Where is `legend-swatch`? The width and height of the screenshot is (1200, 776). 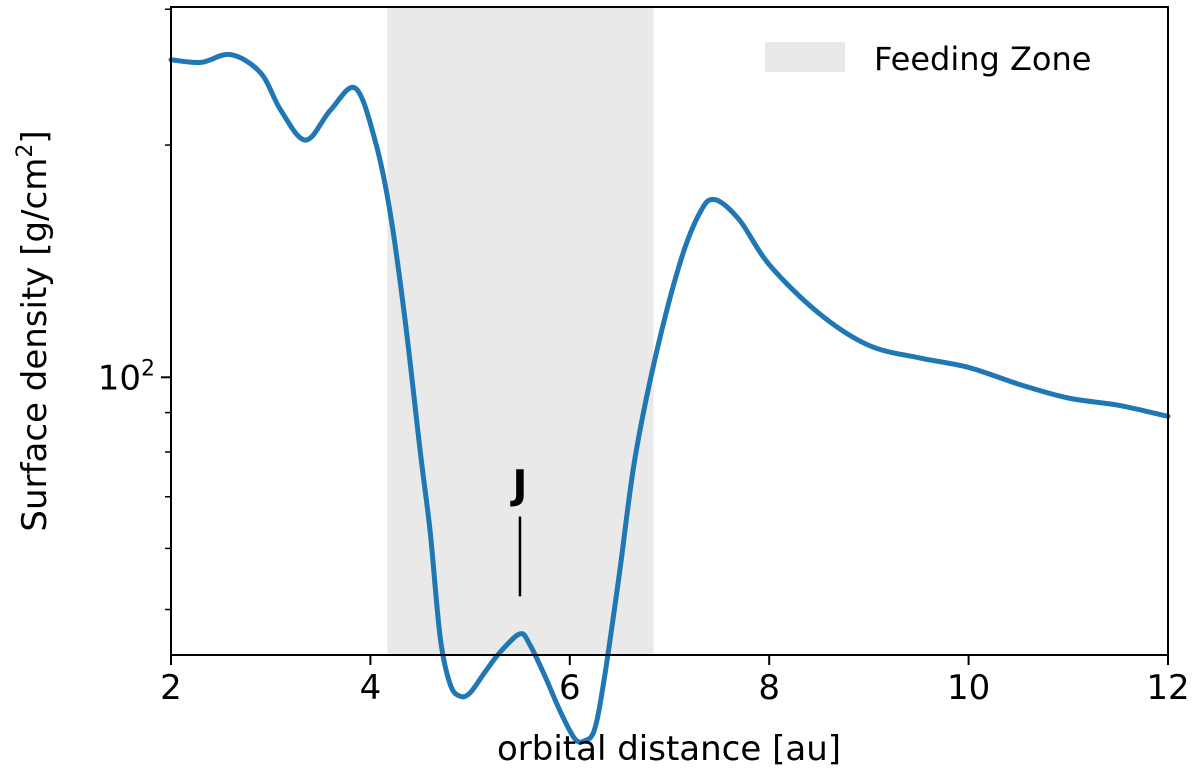 legend-swatch is located at coordinates (805, 57).